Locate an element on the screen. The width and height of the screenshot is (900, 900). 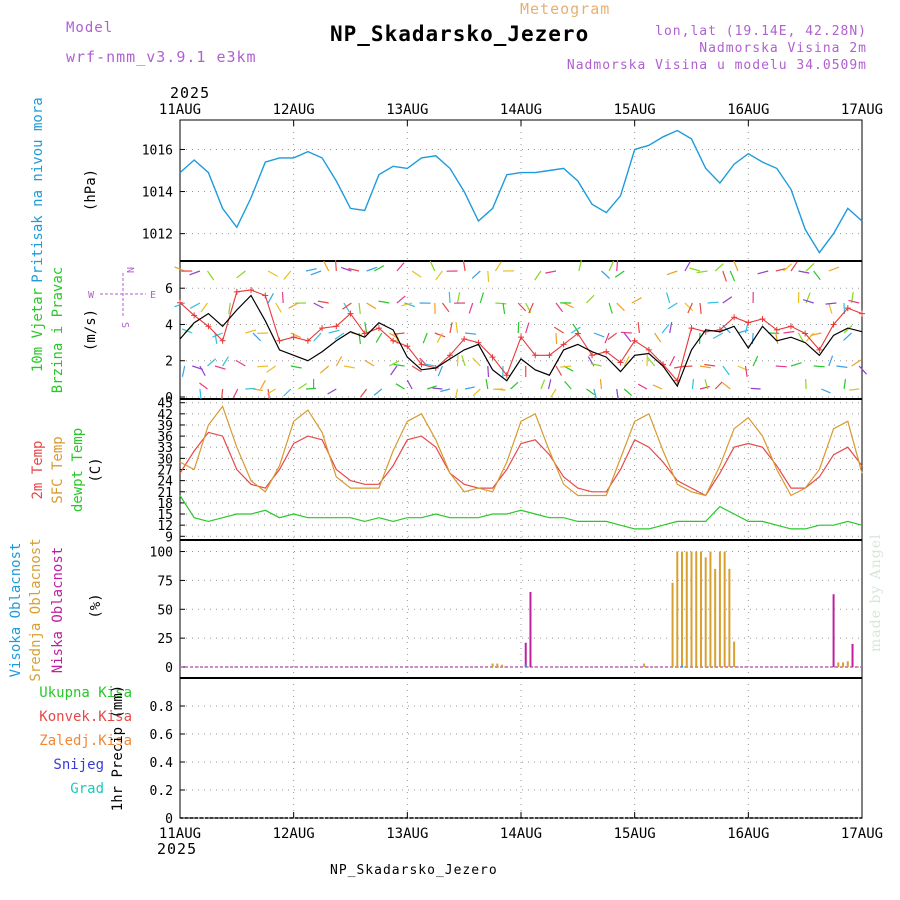
gust-markers is located at coordinates (521, 335).